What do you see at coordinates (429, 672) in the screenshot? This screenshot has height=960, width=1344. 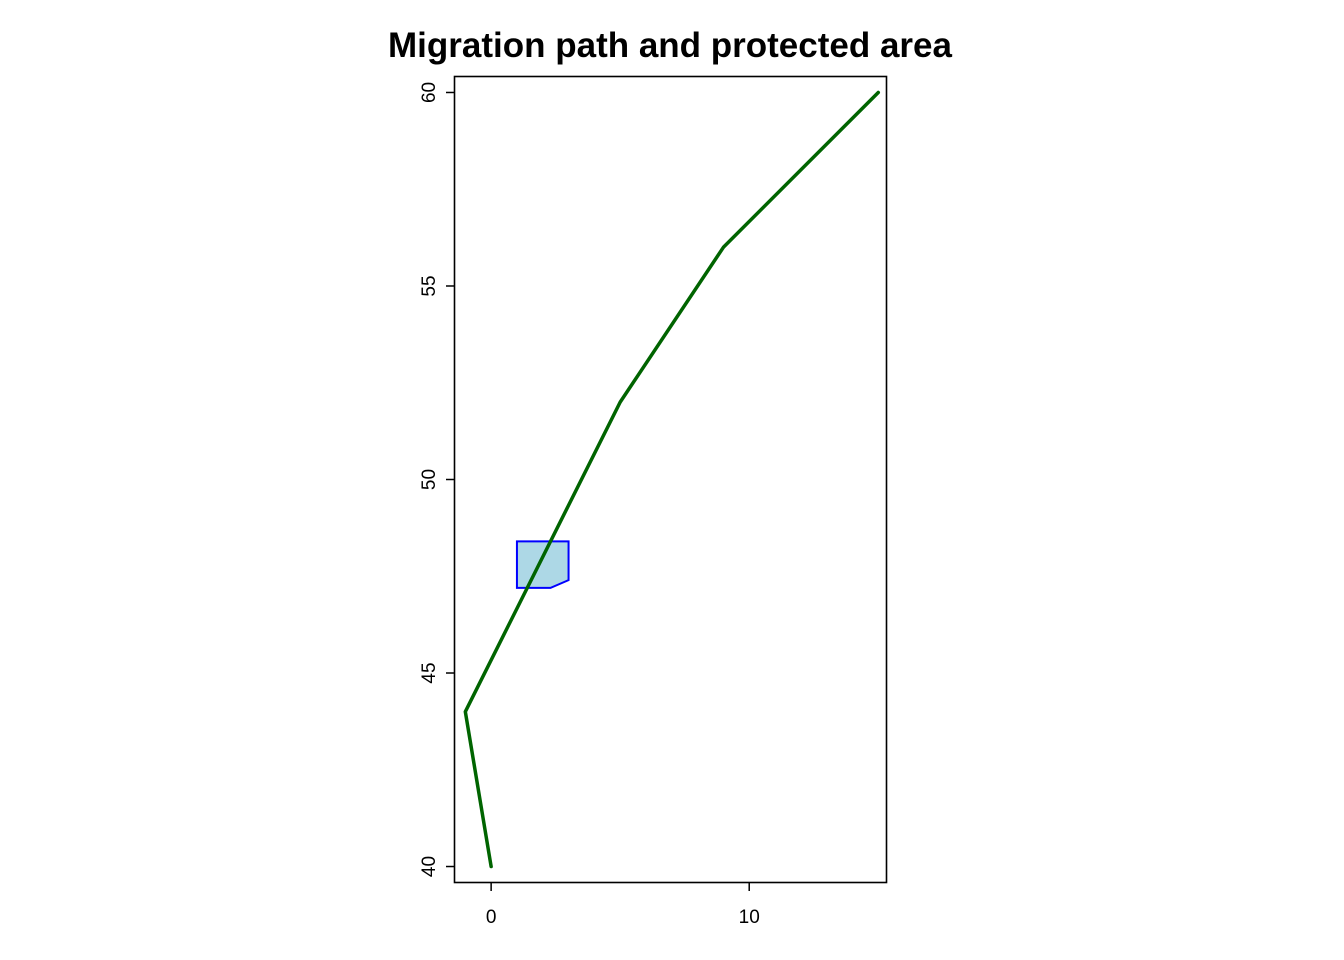 I see `y-tick-label: 45` at bounding box center [429, 672].